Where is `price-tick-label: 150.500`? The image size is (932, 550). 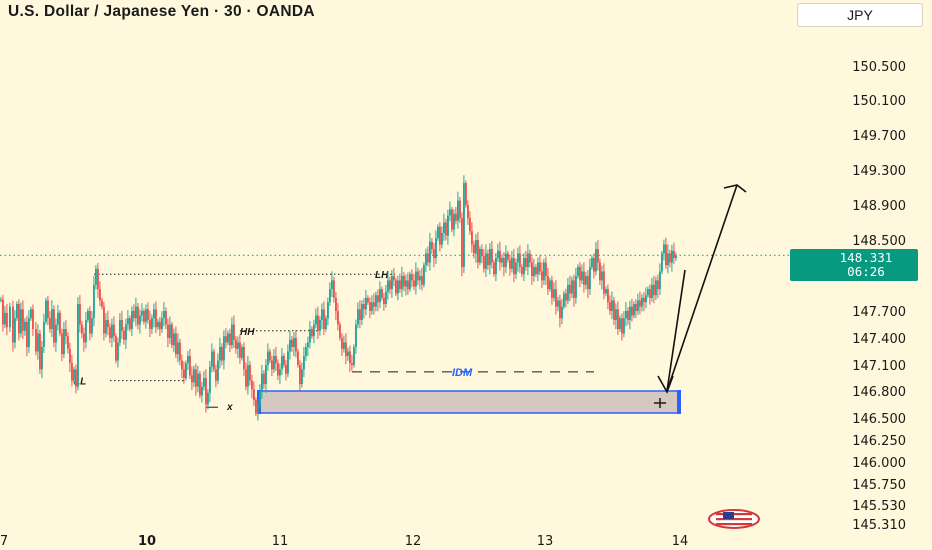 price-tick-label: 150.500 is located at coordinates (879, 67).